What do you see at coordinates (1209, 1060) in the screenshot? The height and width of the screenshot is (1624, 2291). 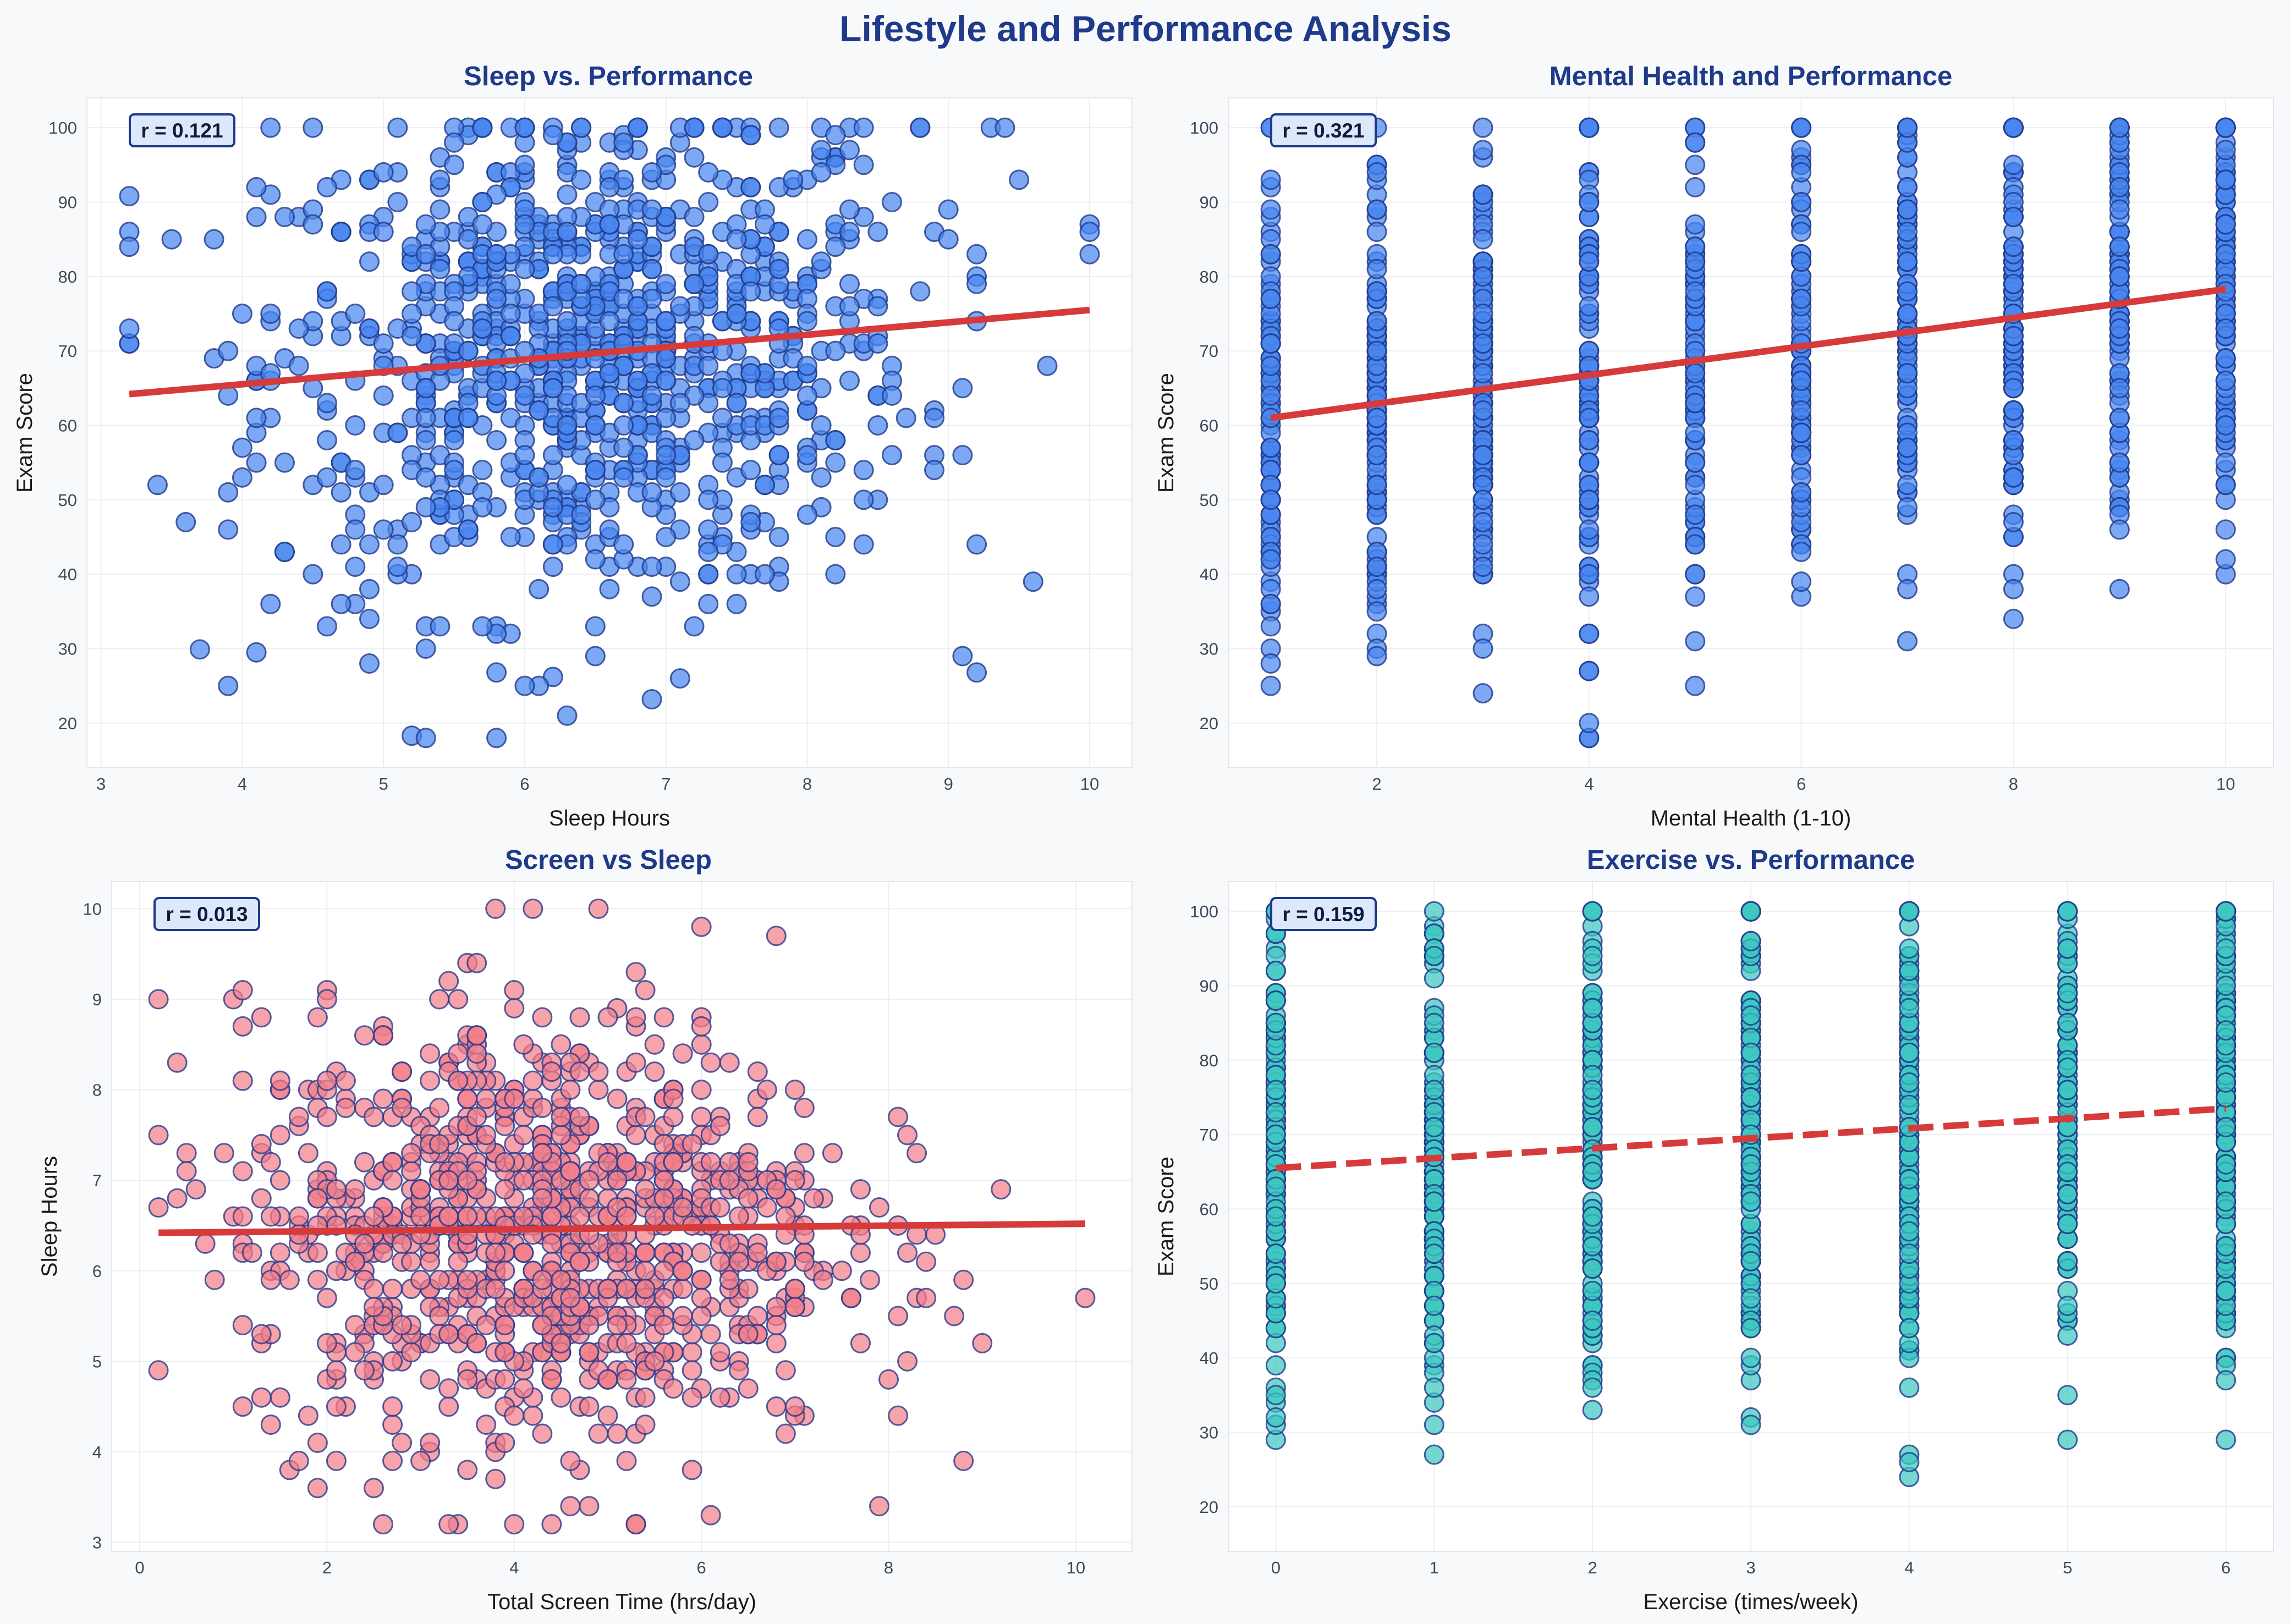 I see `y-tick-label: 80` at bounding box center [1209, 1060].